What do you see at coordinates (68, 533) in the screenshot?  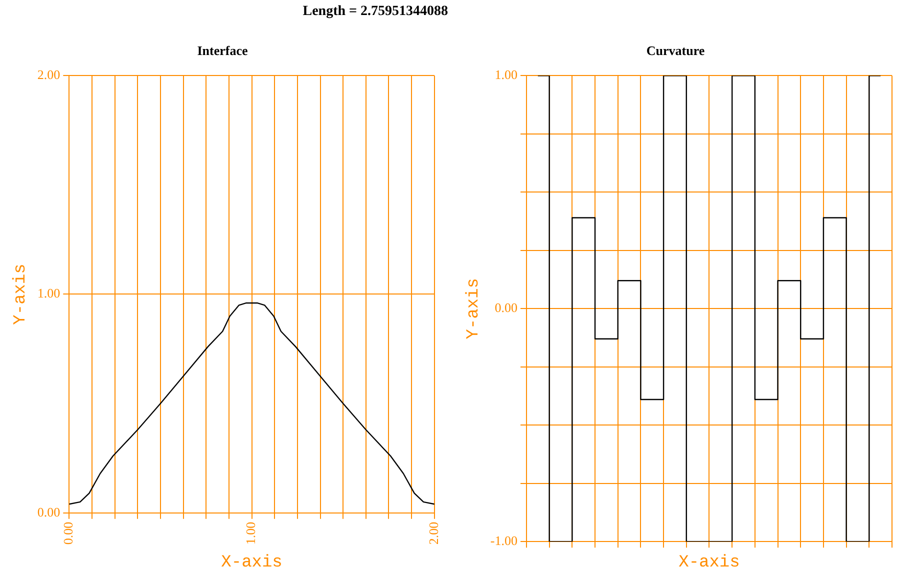 I see `x-tick-label: 0.00` at bounding box center [68, 533].